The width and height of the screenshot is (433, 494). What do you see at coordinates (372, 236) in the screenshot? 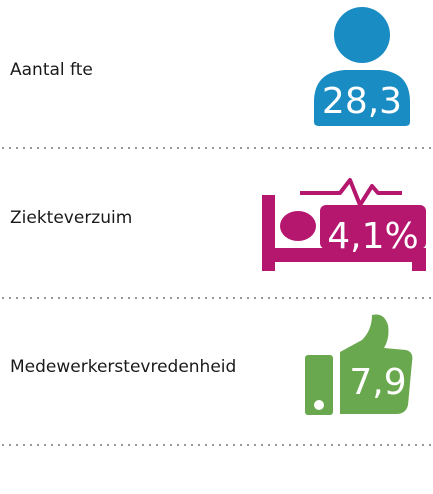
I see `item-value: 4,1%` at bounding box center [372, 236].